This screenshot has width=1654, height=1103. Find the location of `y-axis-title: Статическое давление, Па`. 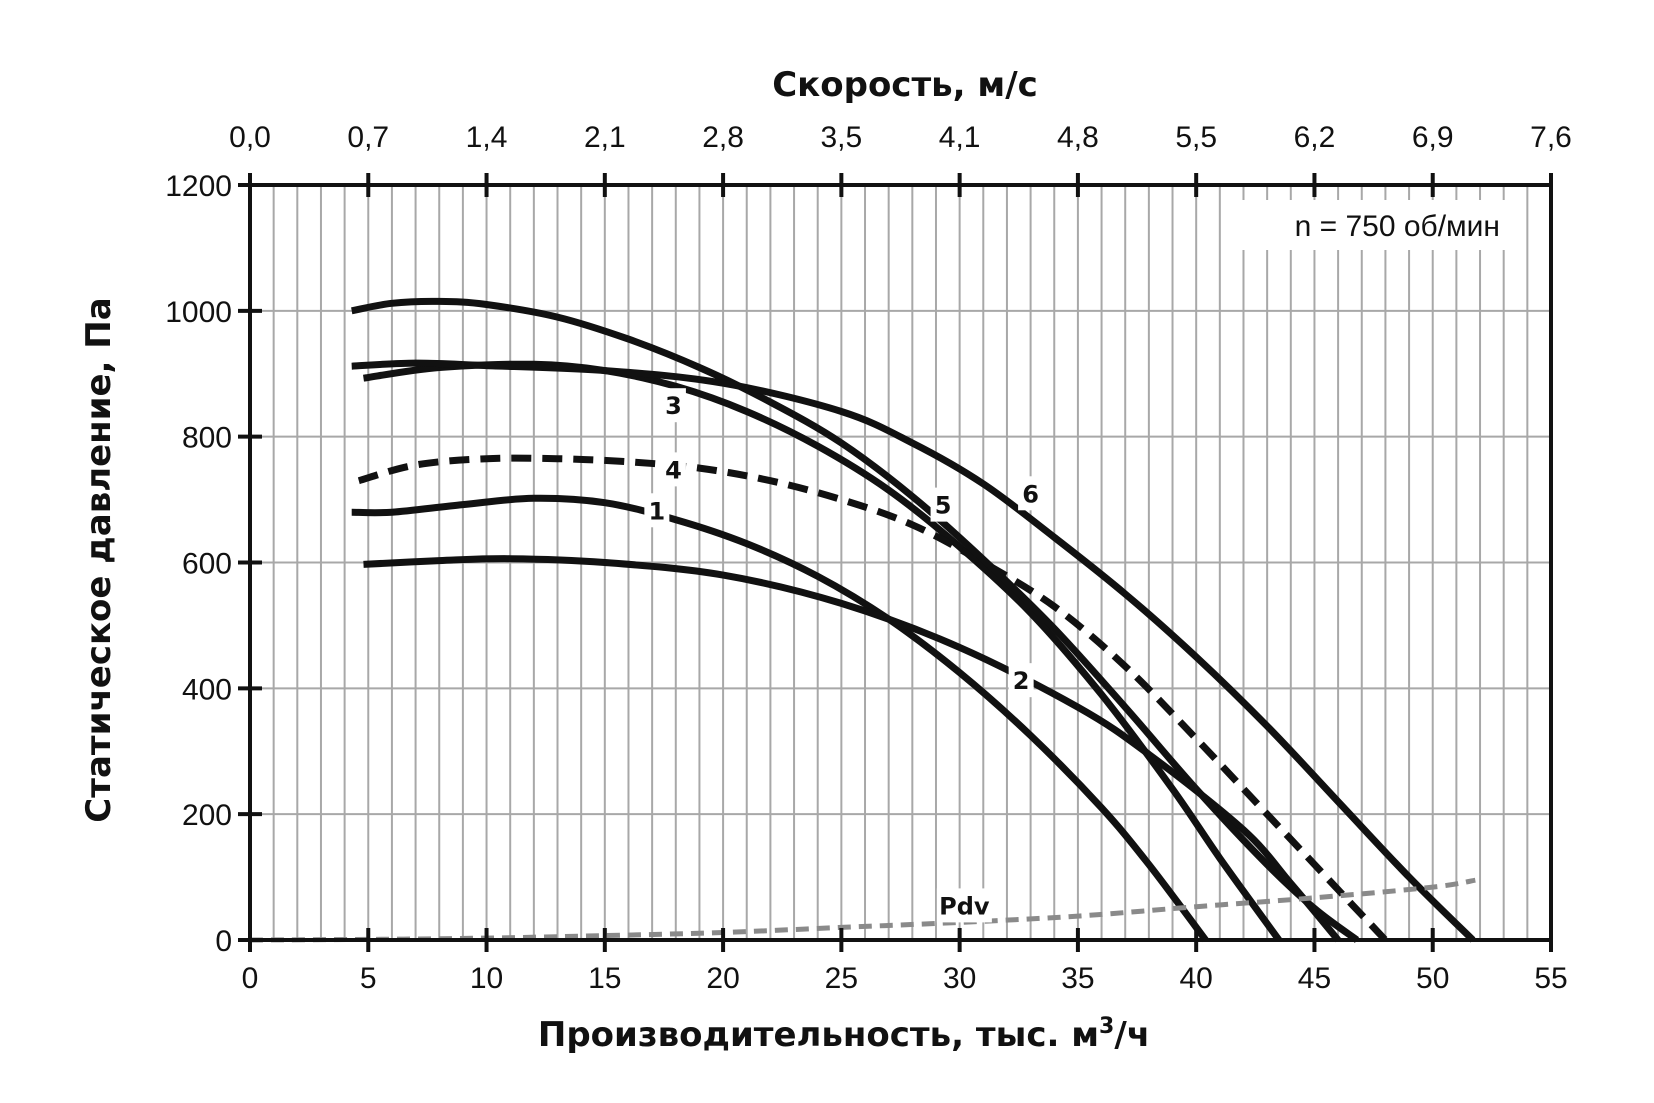

y-axis-title: Статическое давление, Па is located at coordinates (99, 559).